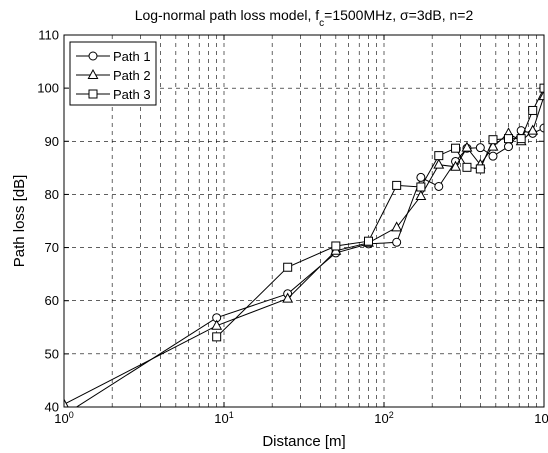  Describe the element at coordinates (19, 221) in the screenshot. I see `y-axis-label: Path loss [dB]` at that location.